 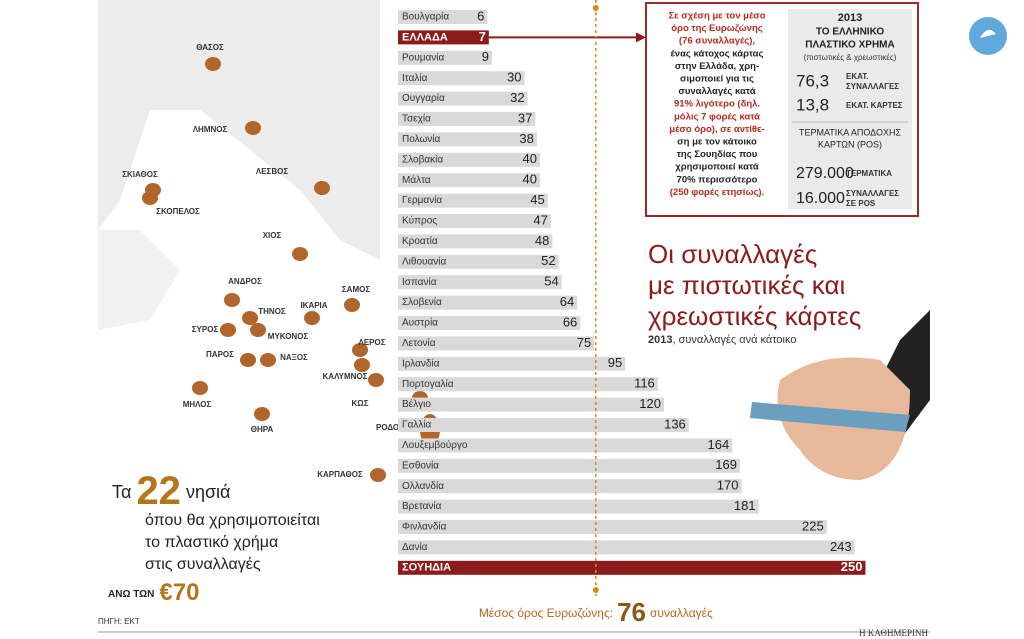 I want to click on stat-label: ΕΚΑΤ., so click(x=857, y=76).